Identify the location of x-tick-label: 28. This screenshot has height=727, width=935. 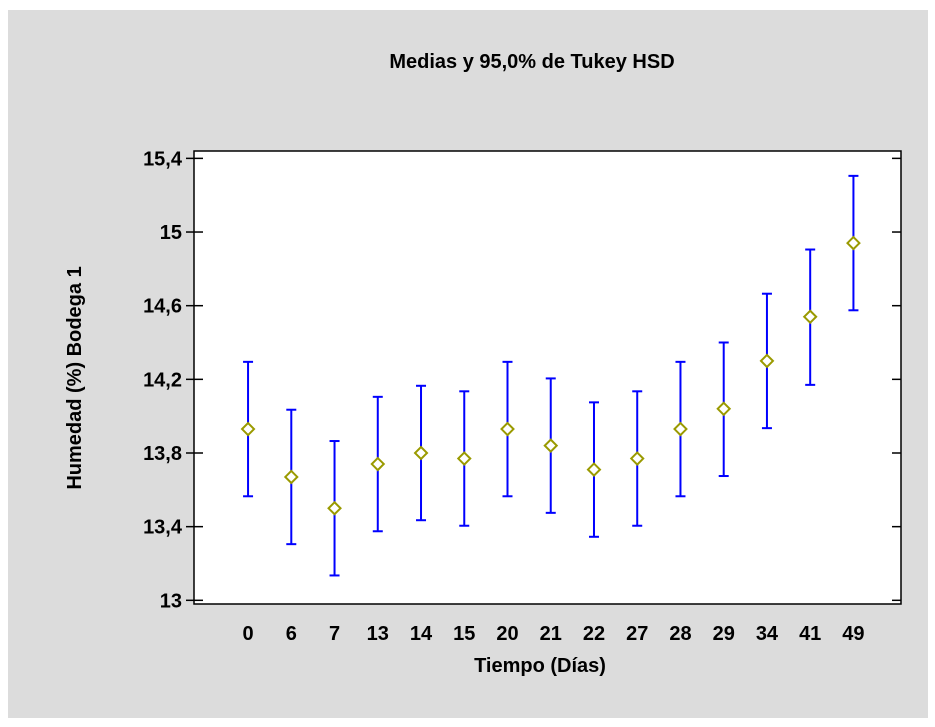
(680, 634).